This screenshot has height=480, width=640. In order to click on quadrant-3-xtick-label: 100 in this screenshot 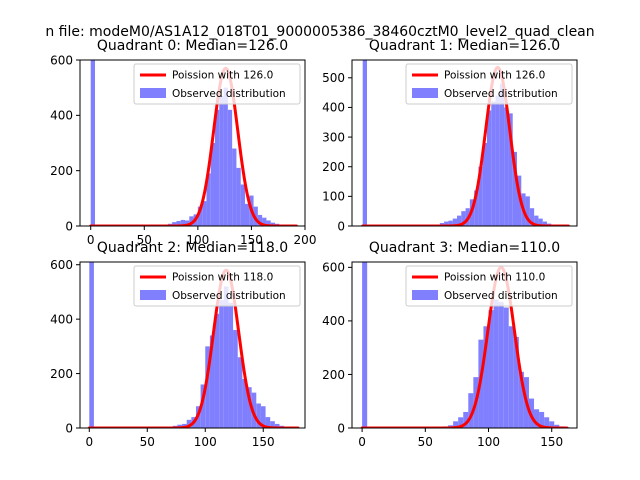, I will do `click(488, 442)`.